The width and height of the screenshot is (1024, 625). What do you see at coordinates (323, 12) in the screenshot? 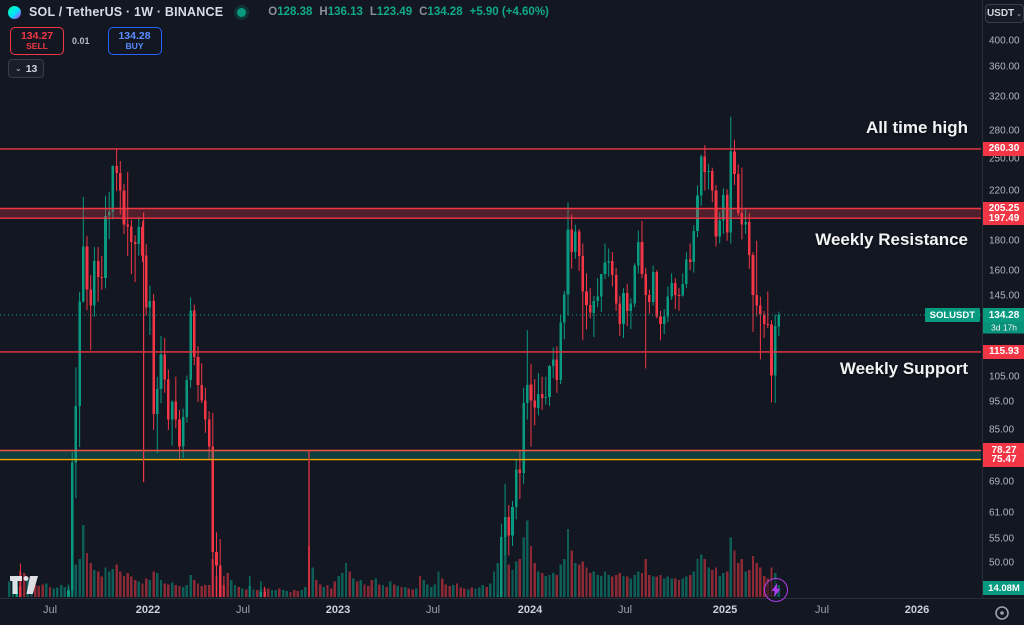
I see `high-label: H` at bounding box center [323, 12].